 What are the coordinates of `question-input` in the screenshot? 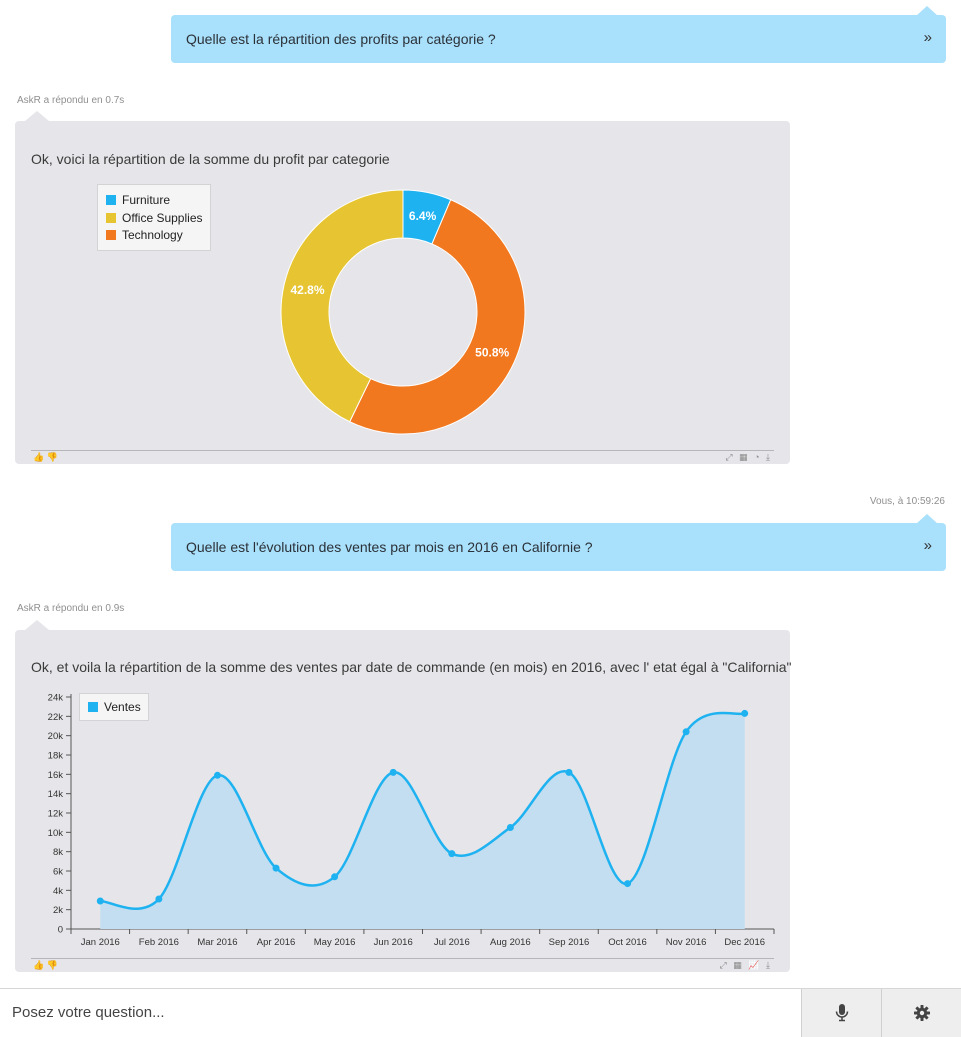 It's located at (400, 1012).